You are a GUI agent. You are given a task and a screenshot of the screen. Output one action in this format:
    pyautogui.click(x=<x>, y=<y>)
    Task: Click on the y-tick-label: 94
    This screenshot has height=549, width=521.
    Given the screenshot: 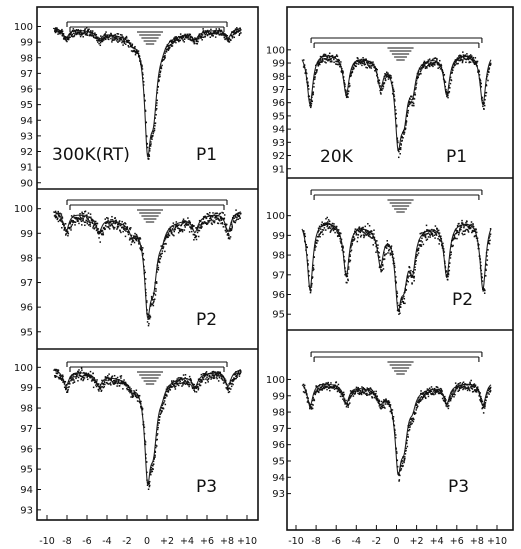 What is the action you would take?
    pyautogui.click(x=26, y=490)
    